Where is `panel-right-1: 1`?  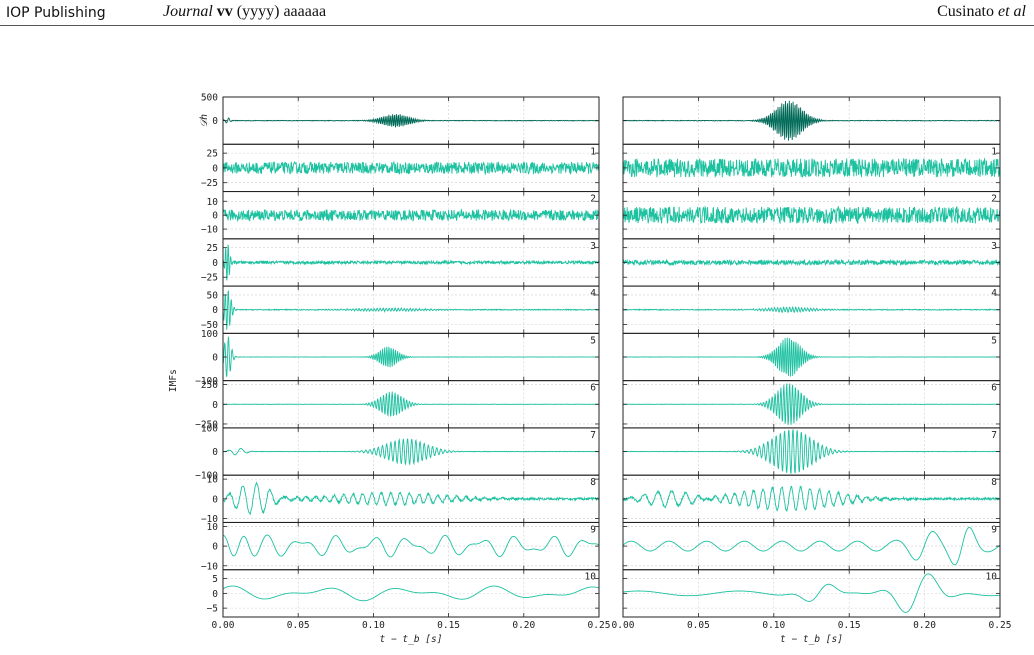
panel-right-1: 1 is located at coordinates (811, 168).